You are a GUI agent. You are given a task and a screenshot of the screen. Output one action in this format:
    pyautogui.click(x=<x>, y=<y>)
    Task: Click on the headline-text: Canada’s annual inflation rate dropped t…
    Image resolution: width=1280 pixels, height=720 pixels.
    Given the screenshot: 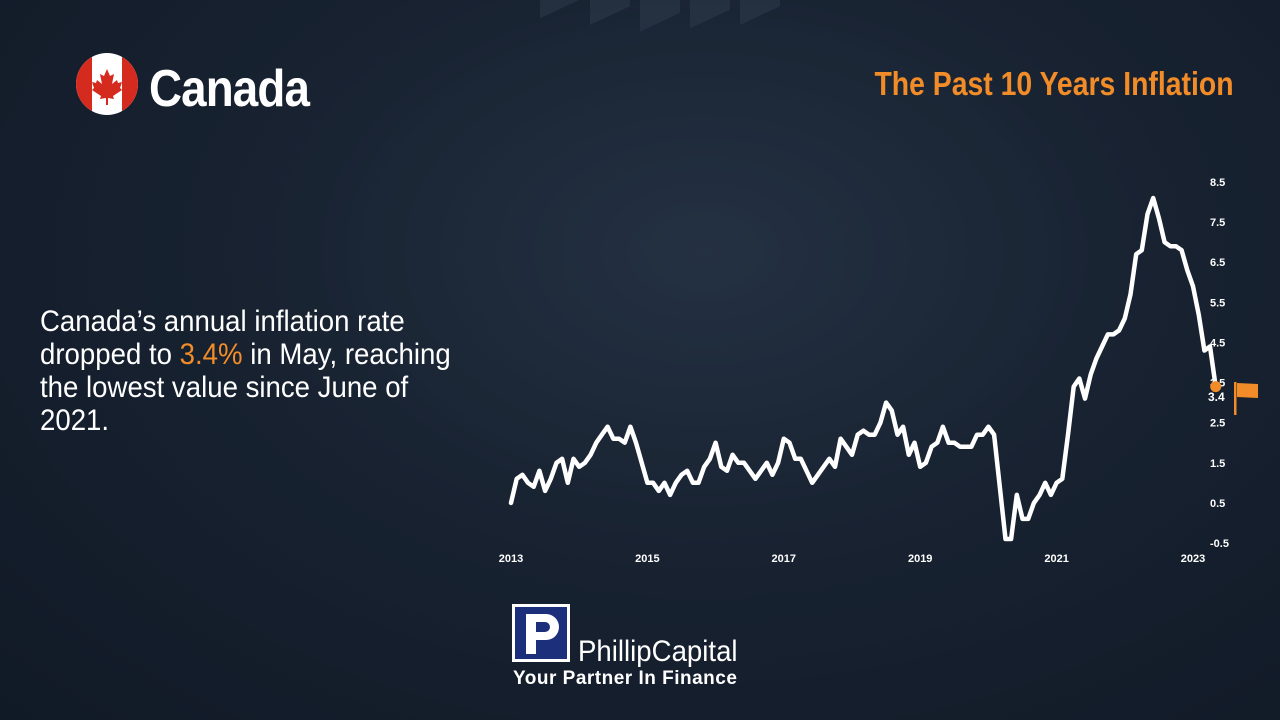 What is the action you would take?
    pyautogui.click(x=256, y=371)
    